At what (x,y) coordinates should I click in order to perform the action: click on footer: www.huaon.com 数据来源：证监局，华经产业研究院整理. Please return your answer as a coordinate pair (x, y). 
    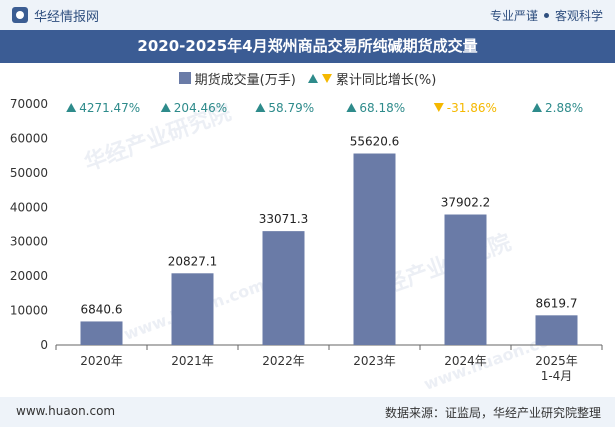
    Looking at the image, I should click on (307, 412).